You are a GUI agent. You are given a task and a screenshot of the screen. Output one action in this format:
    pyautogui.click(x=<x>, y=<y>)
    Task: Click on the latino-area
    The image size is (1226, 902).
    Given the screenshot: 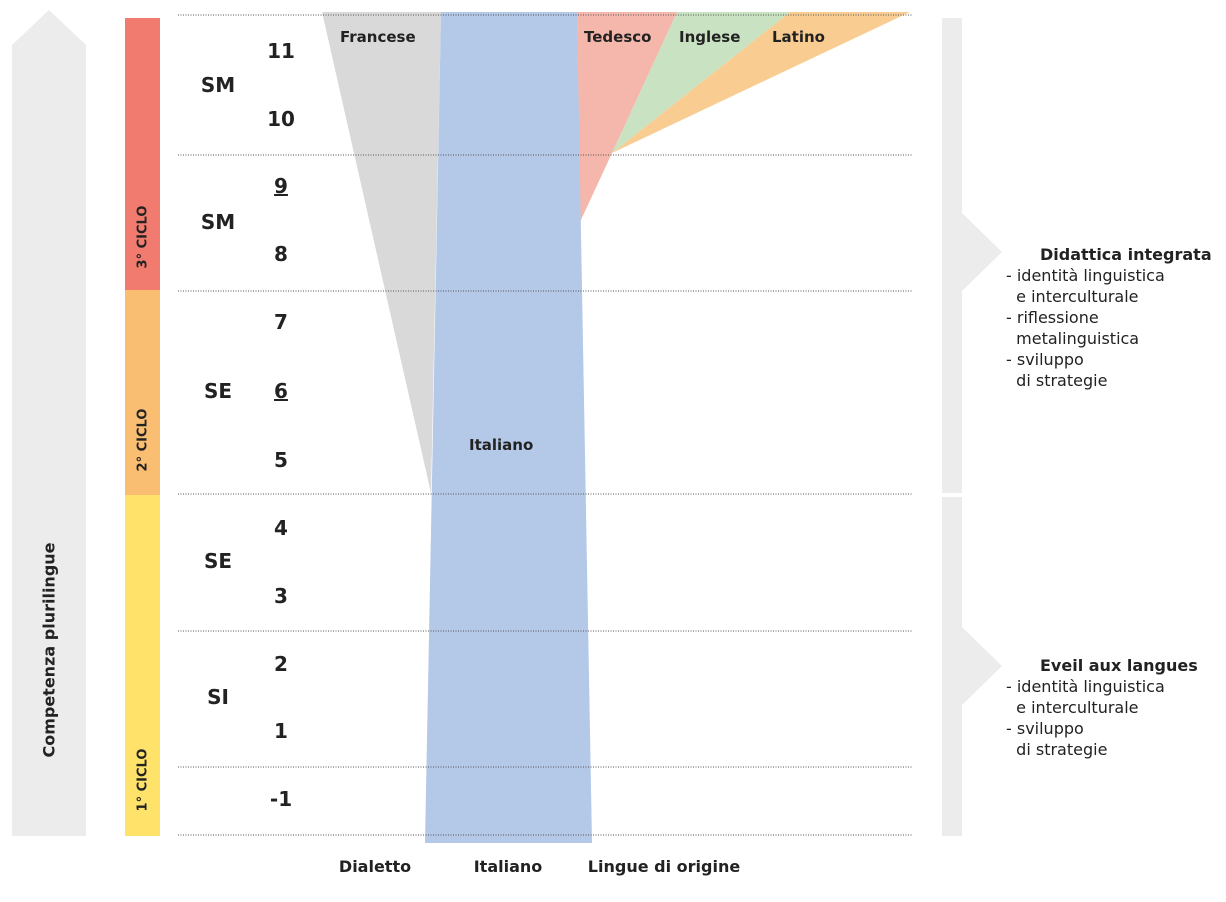 What is the action you would take?
    pyautogui.click(x=761, y=82)
    